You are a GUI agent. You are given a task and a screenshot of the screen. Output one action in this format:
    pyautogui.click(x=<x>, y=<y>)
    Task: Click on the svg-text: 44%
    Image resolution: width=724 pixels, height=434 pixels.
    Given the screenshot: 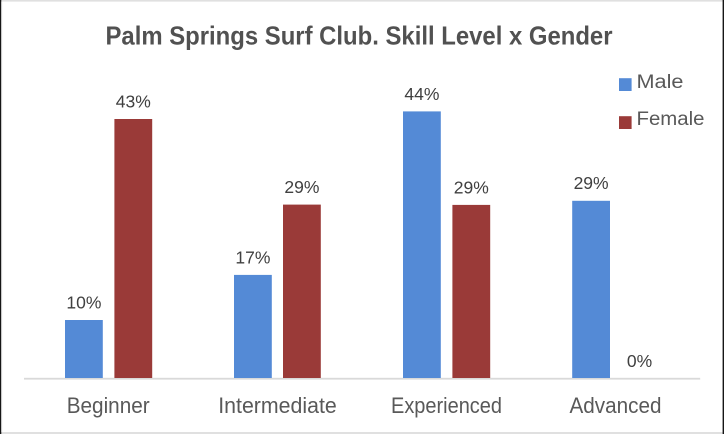 What is the action you would take?
    pyautogui.click(x=421, y=94)
    